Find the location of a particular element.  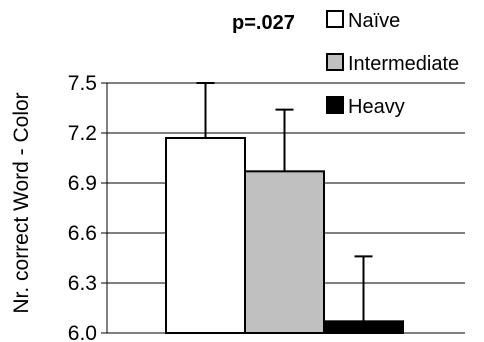

y-tick-label: 7.5 is located at coordinates (82, 83).